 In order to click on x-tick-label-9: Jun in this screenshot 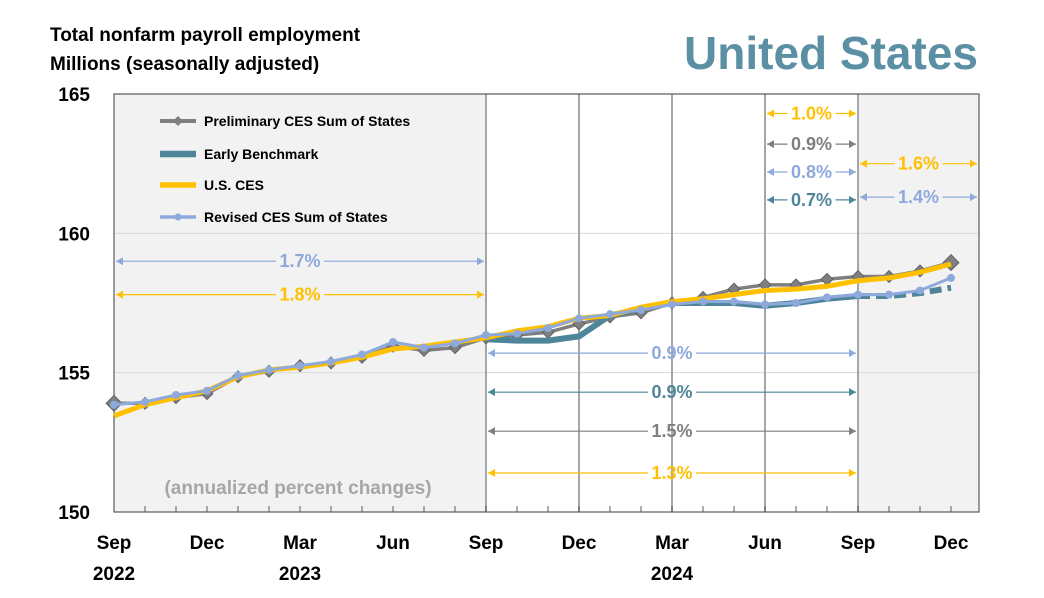, I will do `click(393, 543)`.